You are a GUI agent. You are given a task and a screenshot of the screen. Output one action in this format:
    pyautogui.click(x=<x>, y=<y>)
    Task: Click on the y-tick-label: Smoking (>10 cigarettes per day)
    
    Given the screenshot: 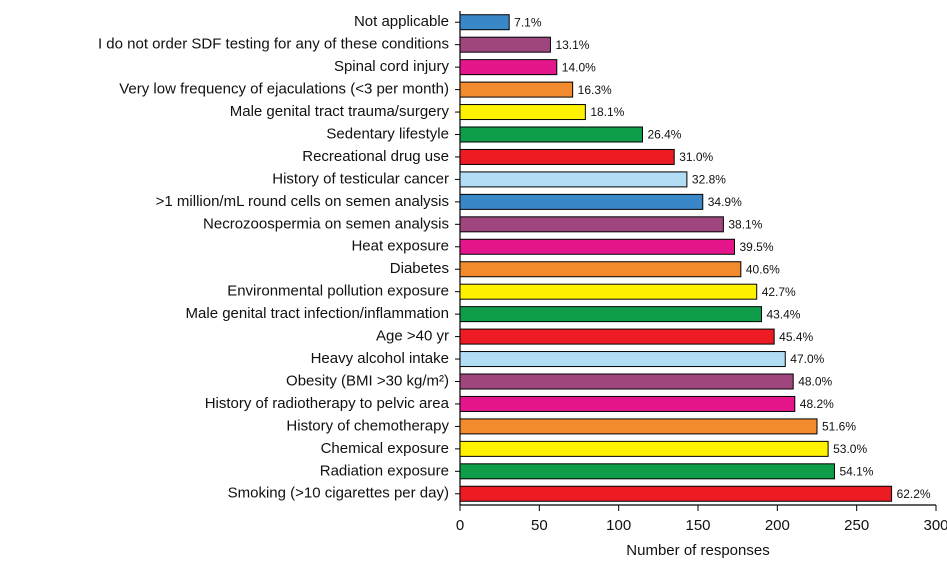 What is the action you would take?
    pyautogui.click(x=338, y=493)
    